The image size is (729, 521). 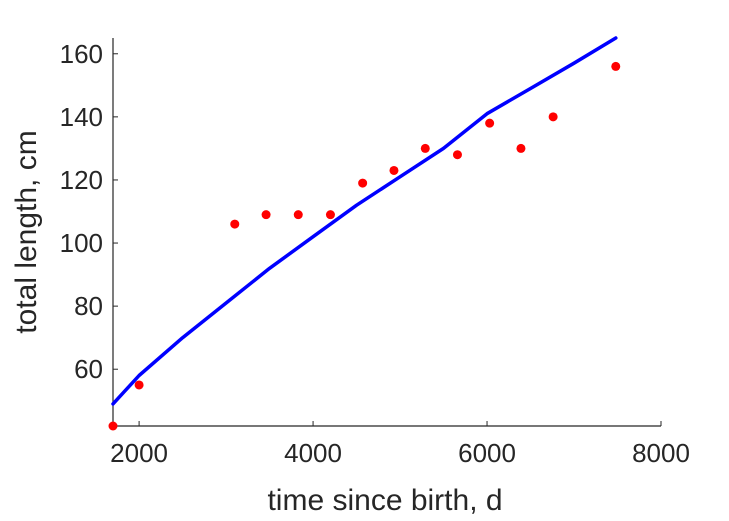 What do you see at coordinates (487, 453) in the screenshot?
I see `x-tick-label: 6000` at bounding box center [487, 453].